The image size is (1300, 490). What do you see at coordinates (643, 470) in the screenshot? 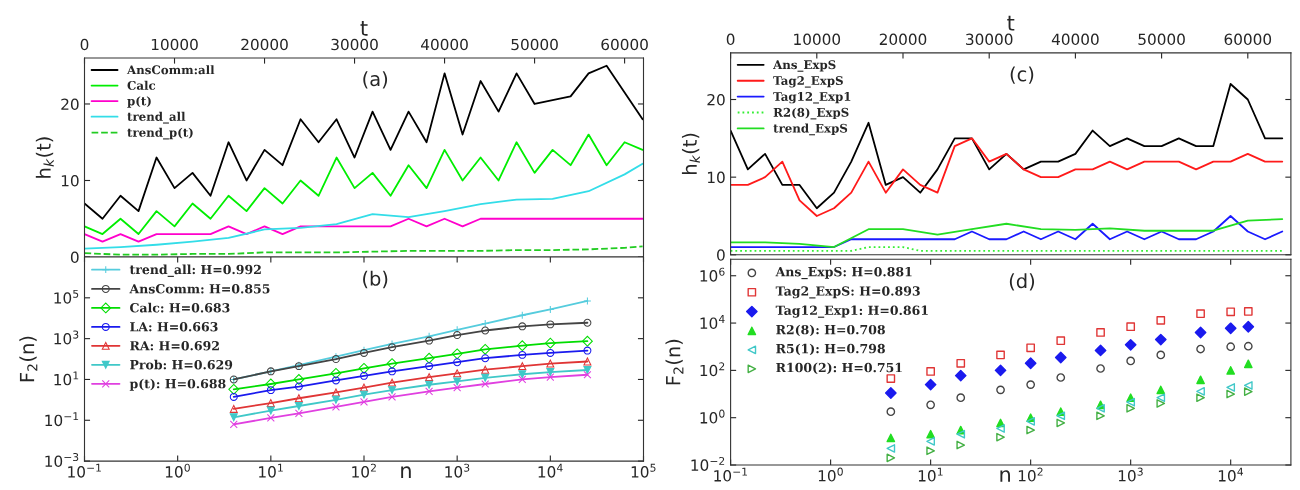
I see `x-tick-label: 10$^{5}$` at bounding box center [643, 470].